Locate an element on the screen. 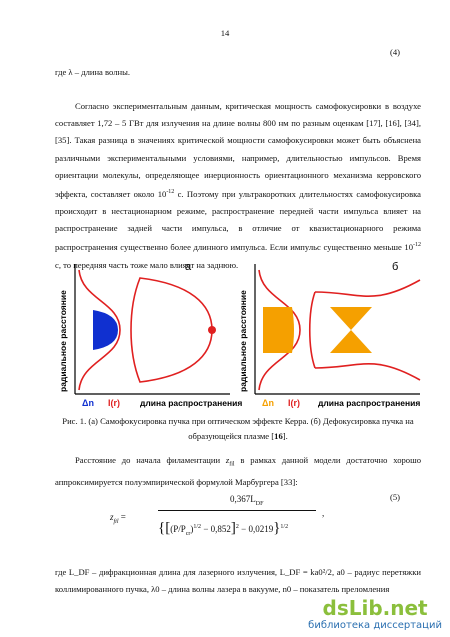  text: 0,367L is located at coordinates (243, 499).